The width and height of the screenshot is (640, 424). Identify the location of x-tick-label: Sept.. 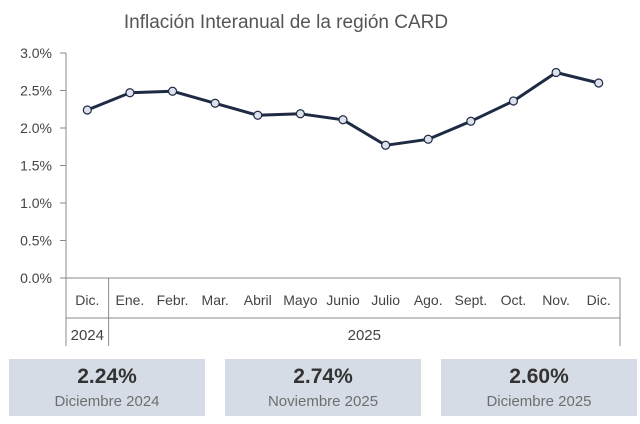
(470, 300).